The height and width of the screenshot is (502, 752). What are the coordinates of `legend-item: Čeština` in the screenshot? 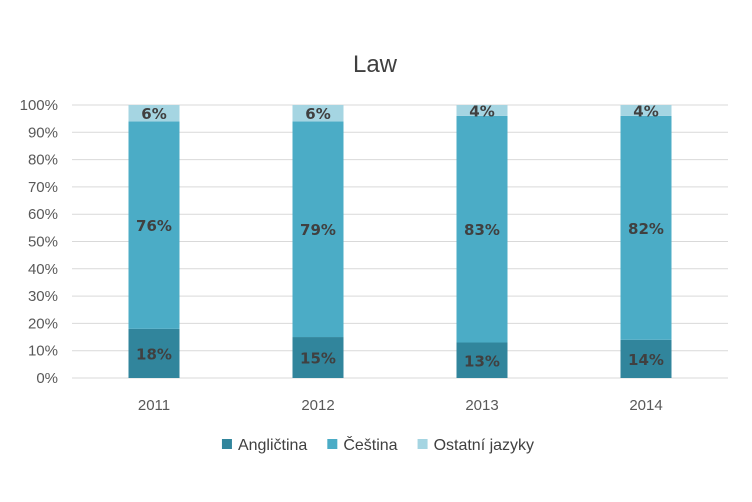 It's located at (362, 444).